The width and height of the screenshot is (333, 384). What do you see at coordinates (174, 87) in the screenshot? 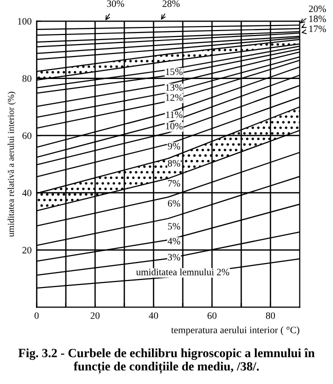
I see `annotation: 13%` at bounding box center [174, 87].